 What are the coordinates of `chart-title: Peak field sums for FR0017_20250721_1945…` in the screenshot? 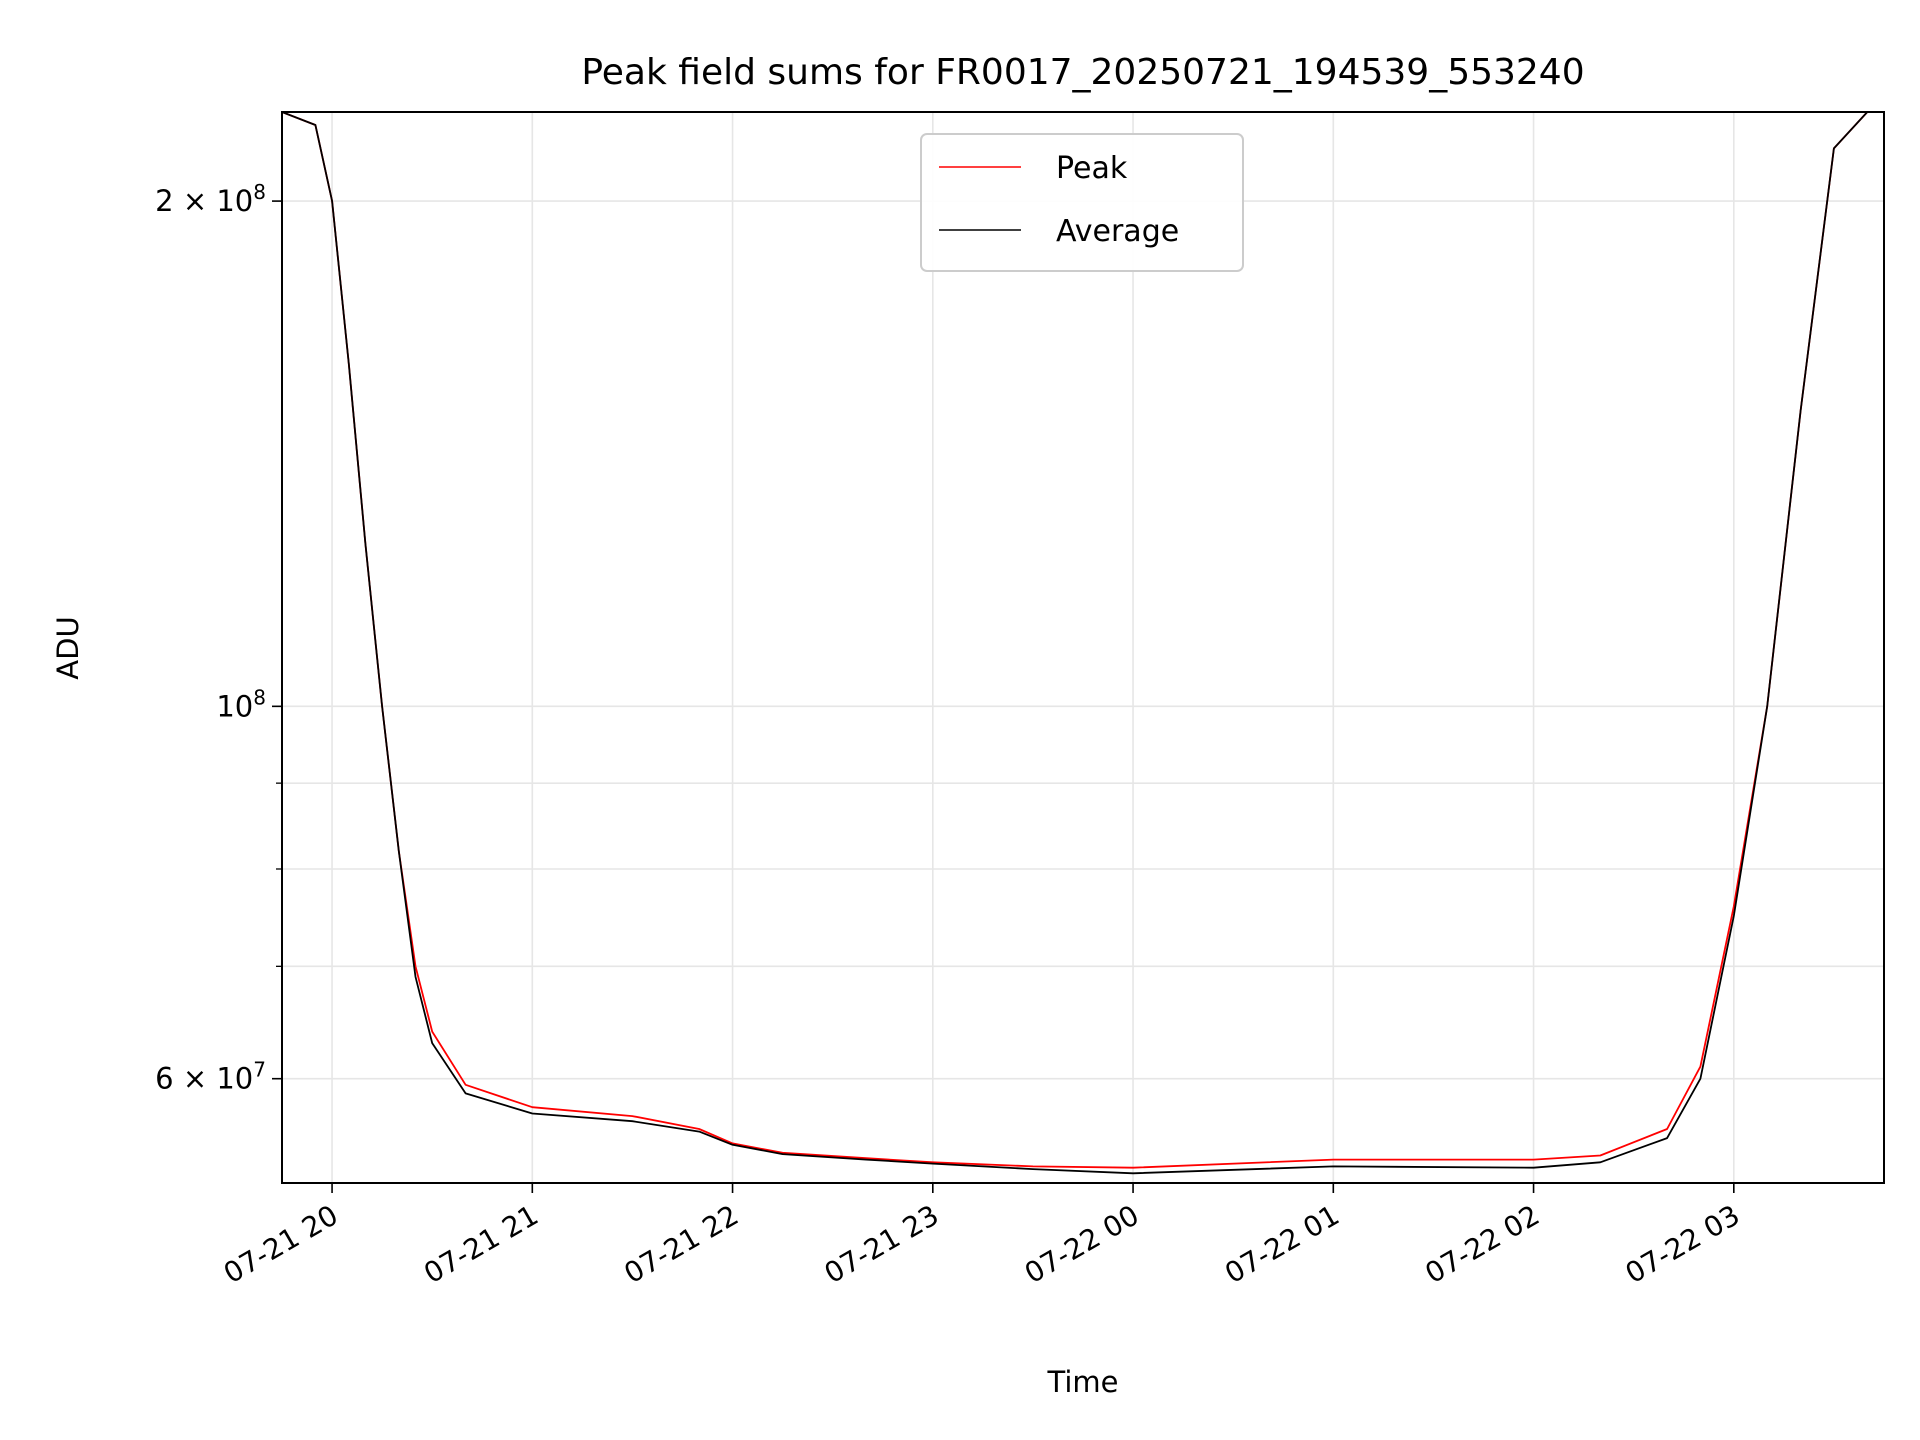 It's located at (1082, 72).